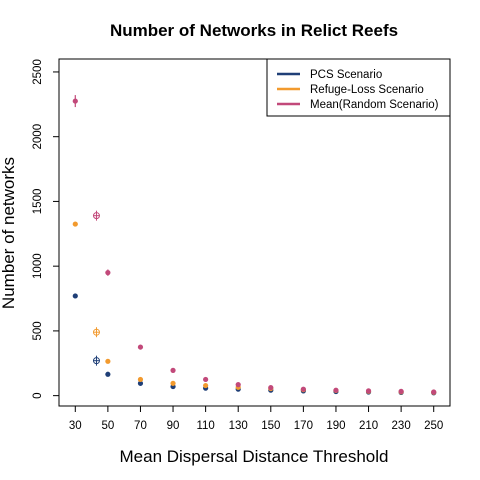  I want to click on x-tick-label: 170, so click(303, 426).